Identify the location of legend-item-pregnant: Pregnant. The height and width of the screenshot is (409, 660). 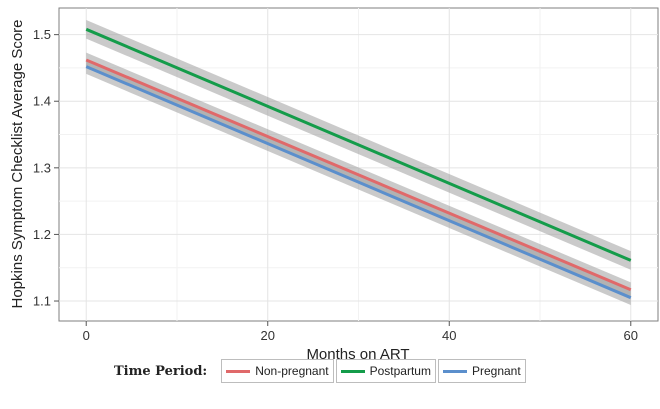
(481, 371).